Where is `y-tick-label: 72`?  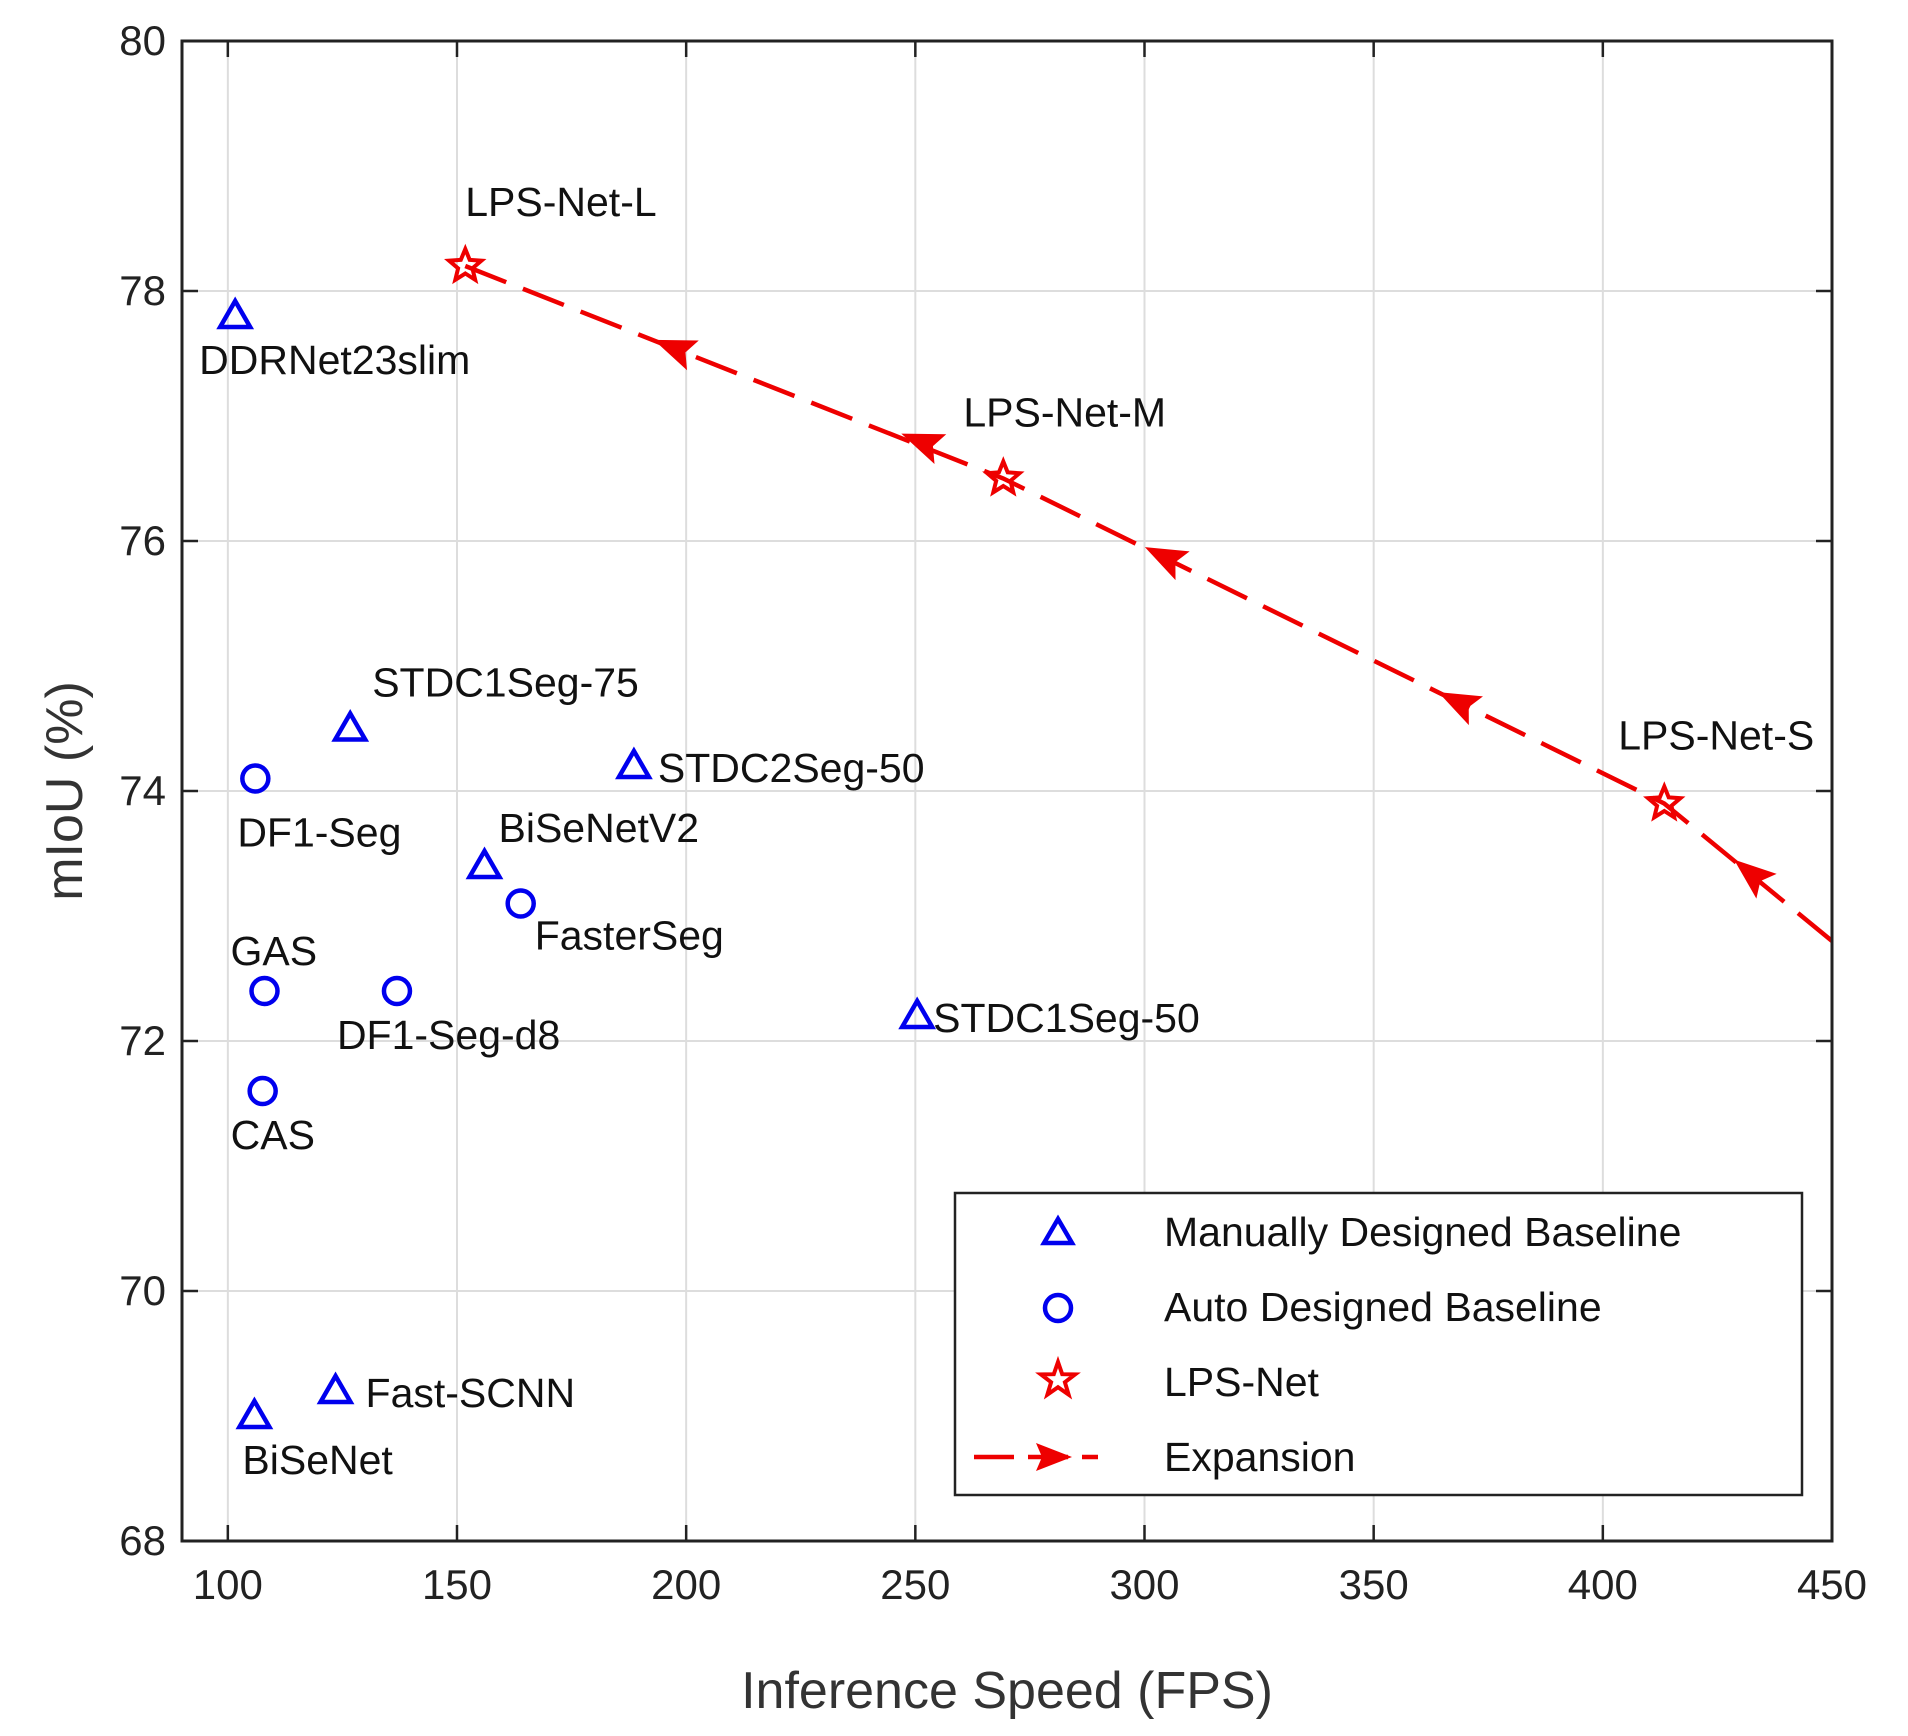 y-tick-label: 72 is located at coordinates (142, 1040).